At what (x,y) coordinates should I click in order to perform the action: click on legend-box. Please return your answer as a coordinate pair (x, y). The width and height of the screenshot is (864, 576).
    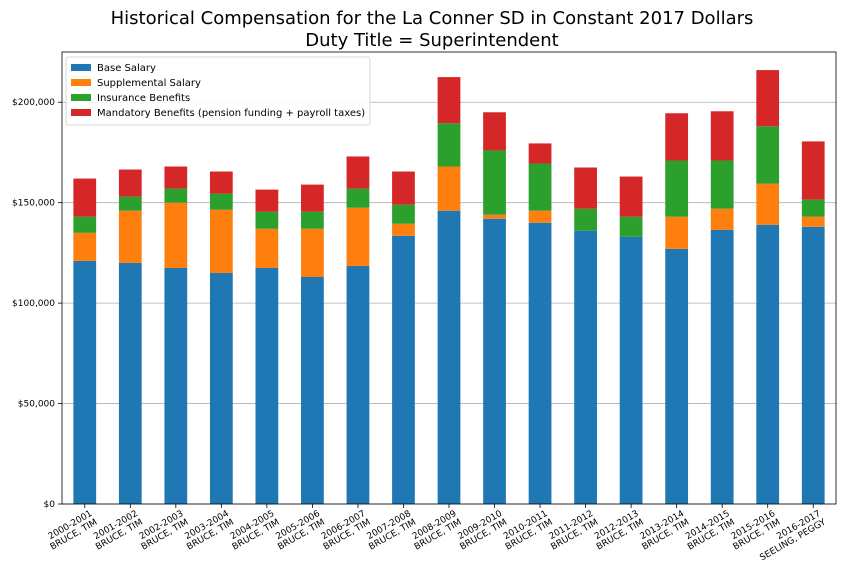
    Looking at the image, I should click on (218, 91).